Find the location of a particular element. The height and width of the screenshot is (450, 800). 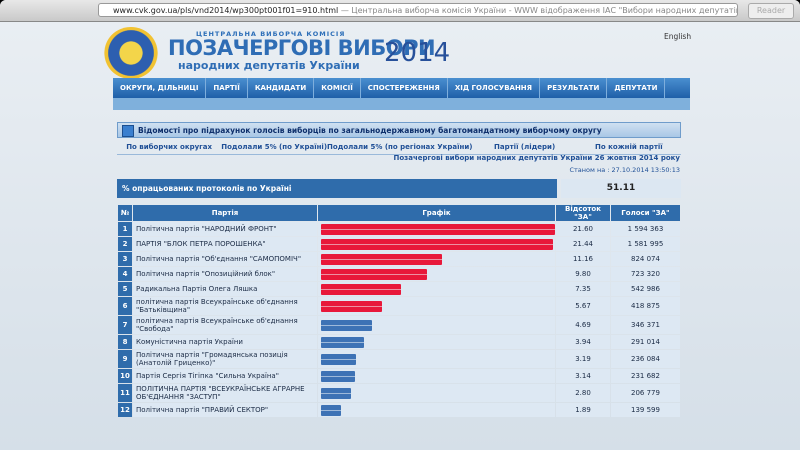

percent: 5.67 is located at coordinates (583, 306).